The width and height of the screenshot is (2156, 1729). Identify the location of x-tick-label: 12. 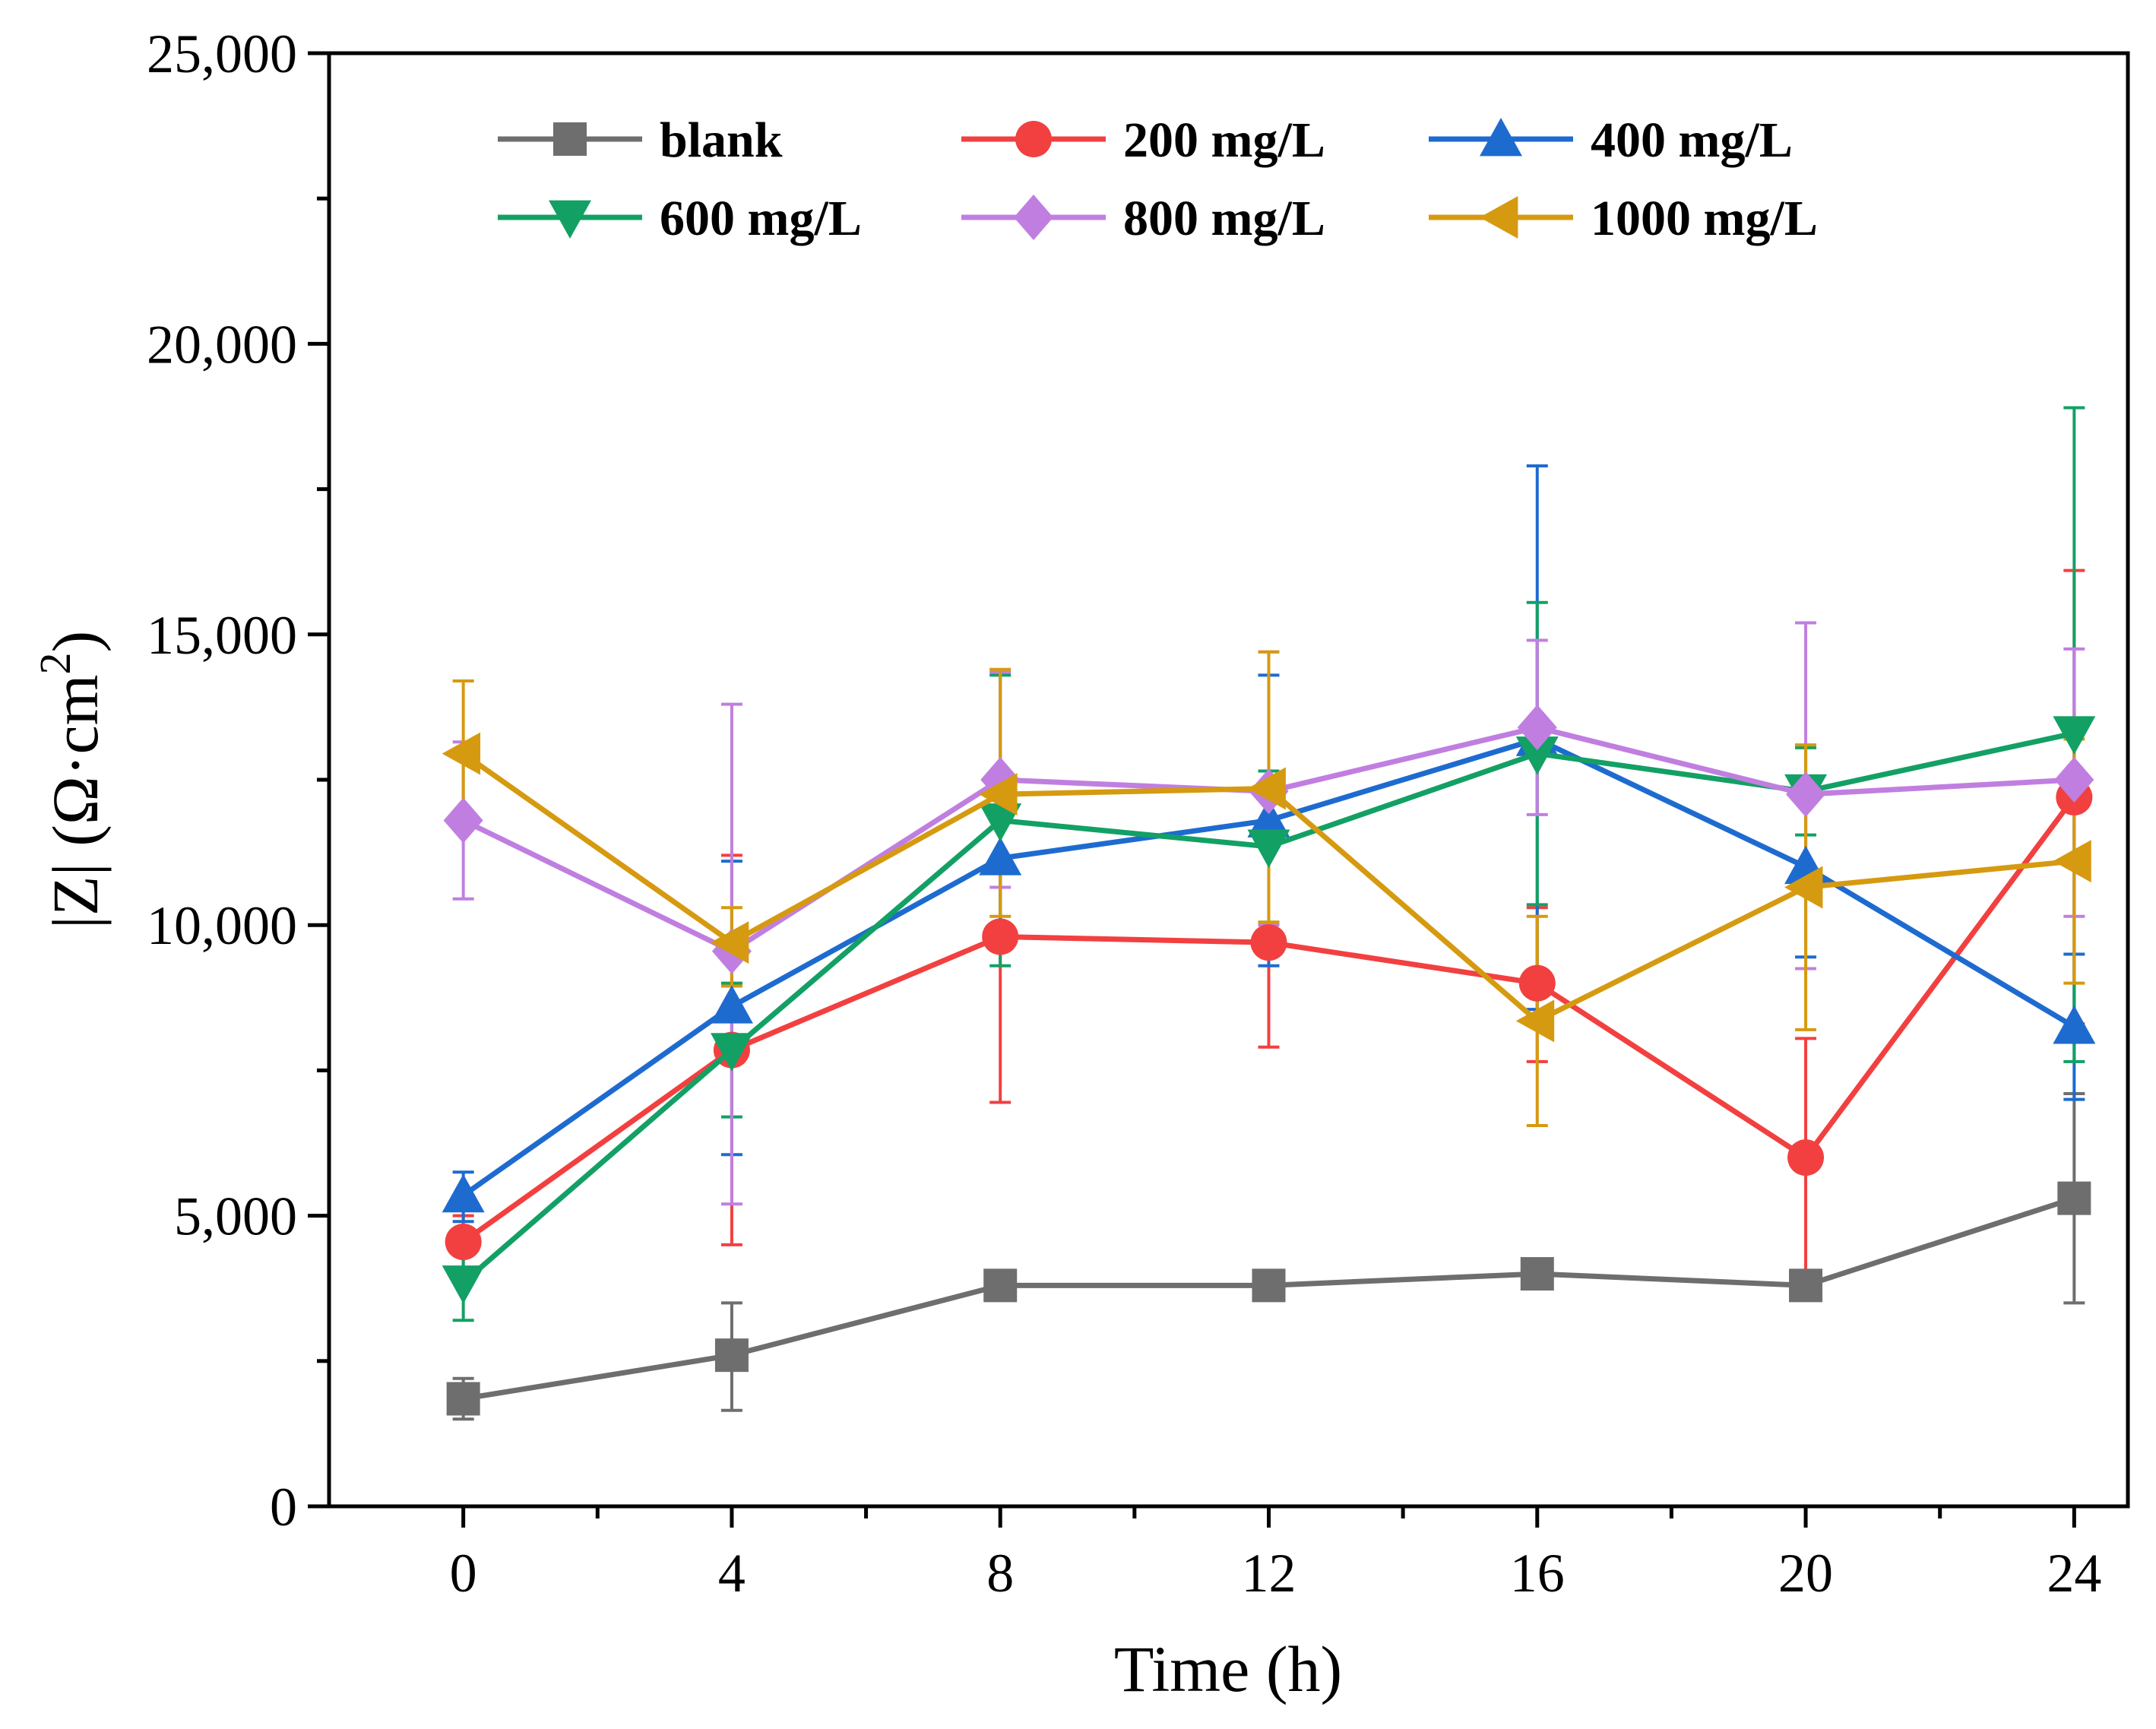
(1268, 1574).